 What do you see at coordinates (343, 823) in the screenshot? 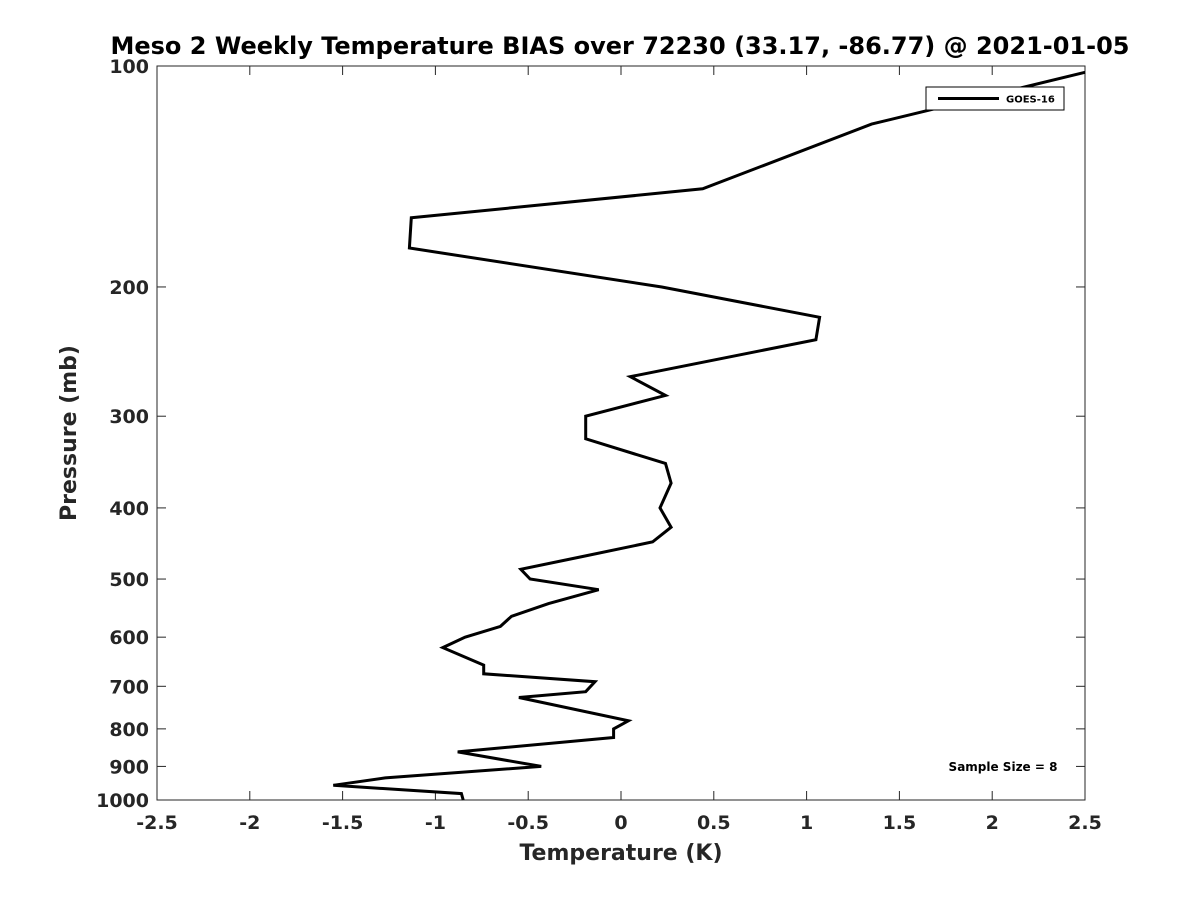
I see `x-tick-label: -1.5` at bounding box center [343, 823].